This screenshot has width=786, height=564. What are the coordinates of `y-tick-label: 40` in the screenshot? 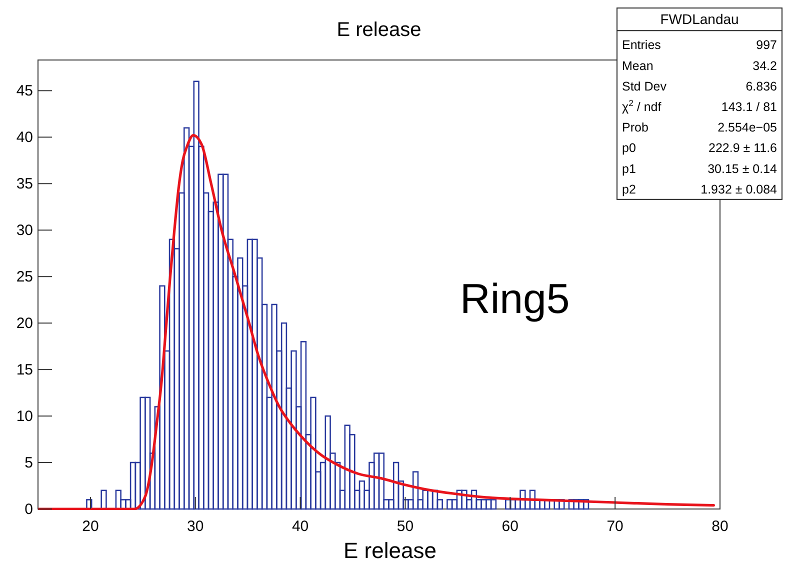 It's located at (24, 137).